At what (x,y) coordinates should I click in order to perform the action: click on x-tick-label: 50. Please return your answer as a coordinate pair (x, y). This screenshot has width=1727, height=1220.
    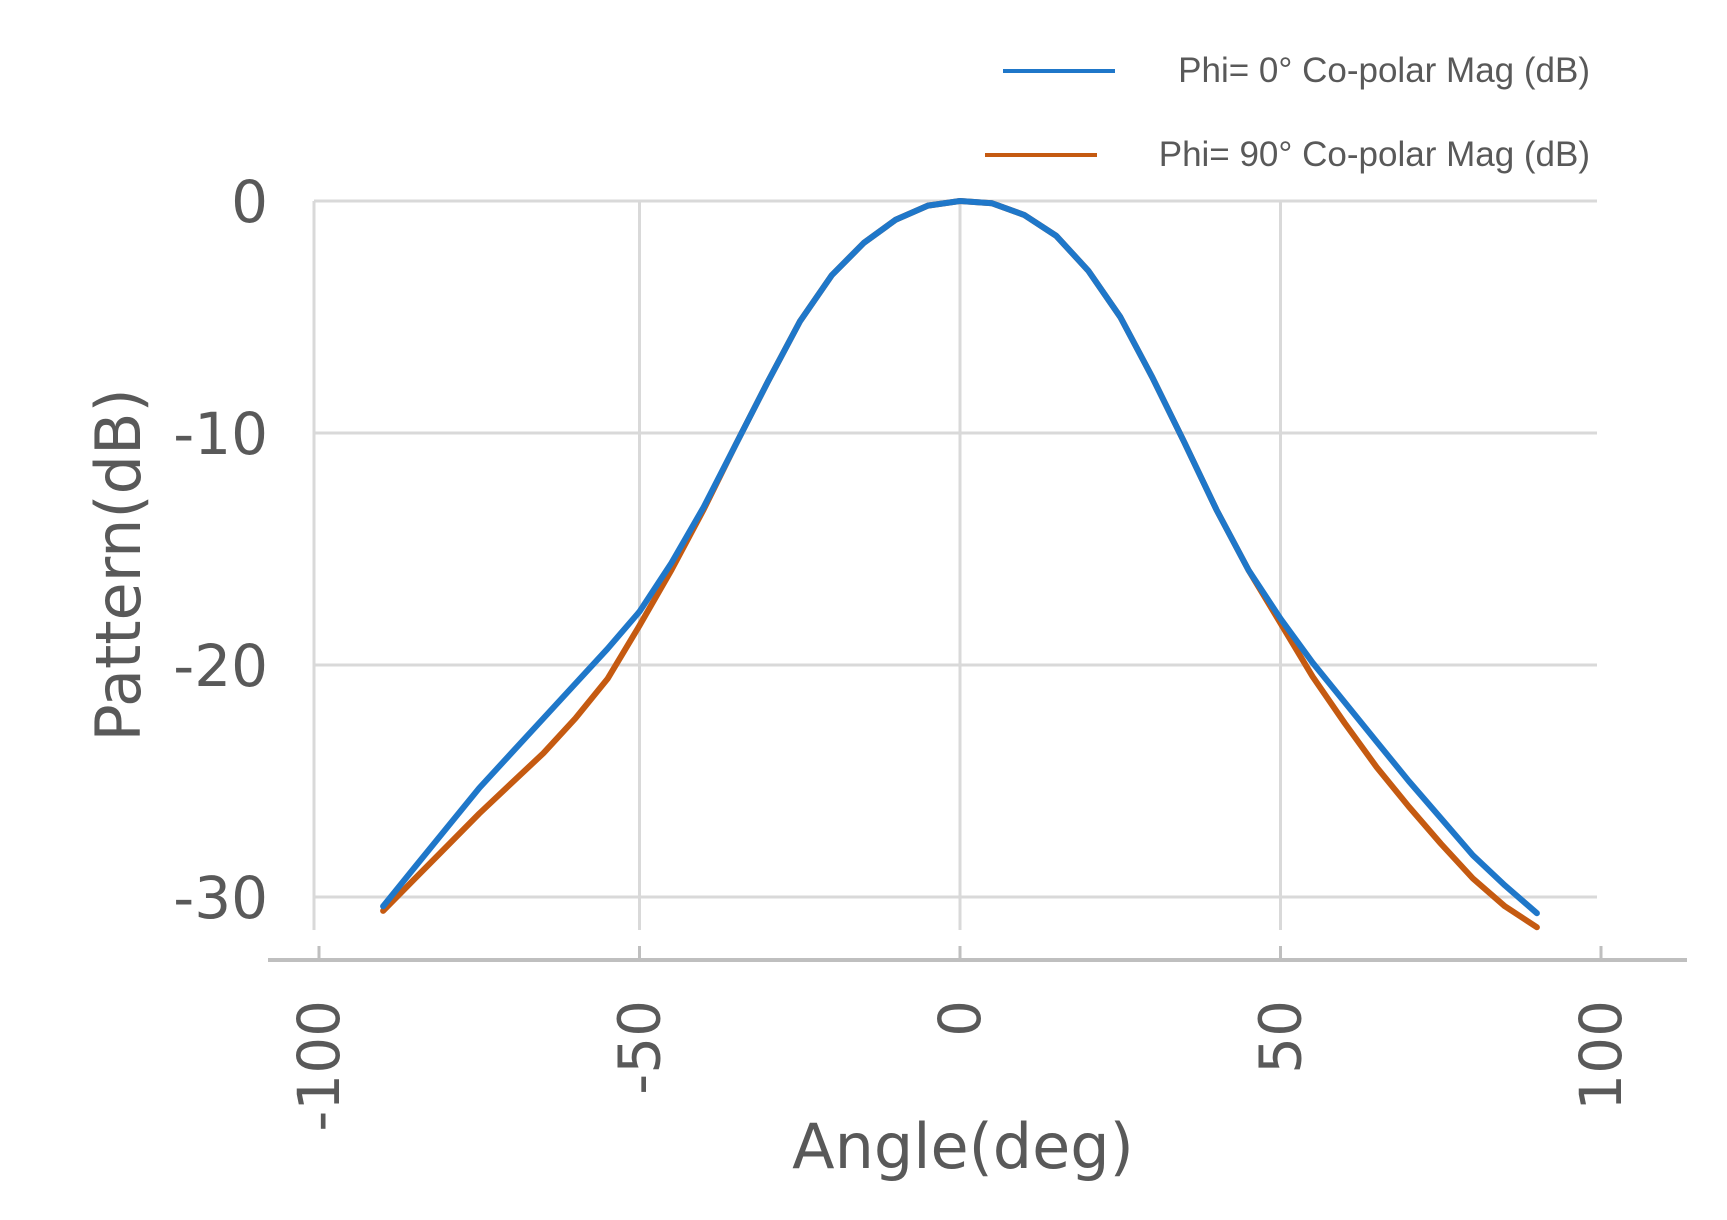
    Looking at the image, I should click on (1281, 1037).